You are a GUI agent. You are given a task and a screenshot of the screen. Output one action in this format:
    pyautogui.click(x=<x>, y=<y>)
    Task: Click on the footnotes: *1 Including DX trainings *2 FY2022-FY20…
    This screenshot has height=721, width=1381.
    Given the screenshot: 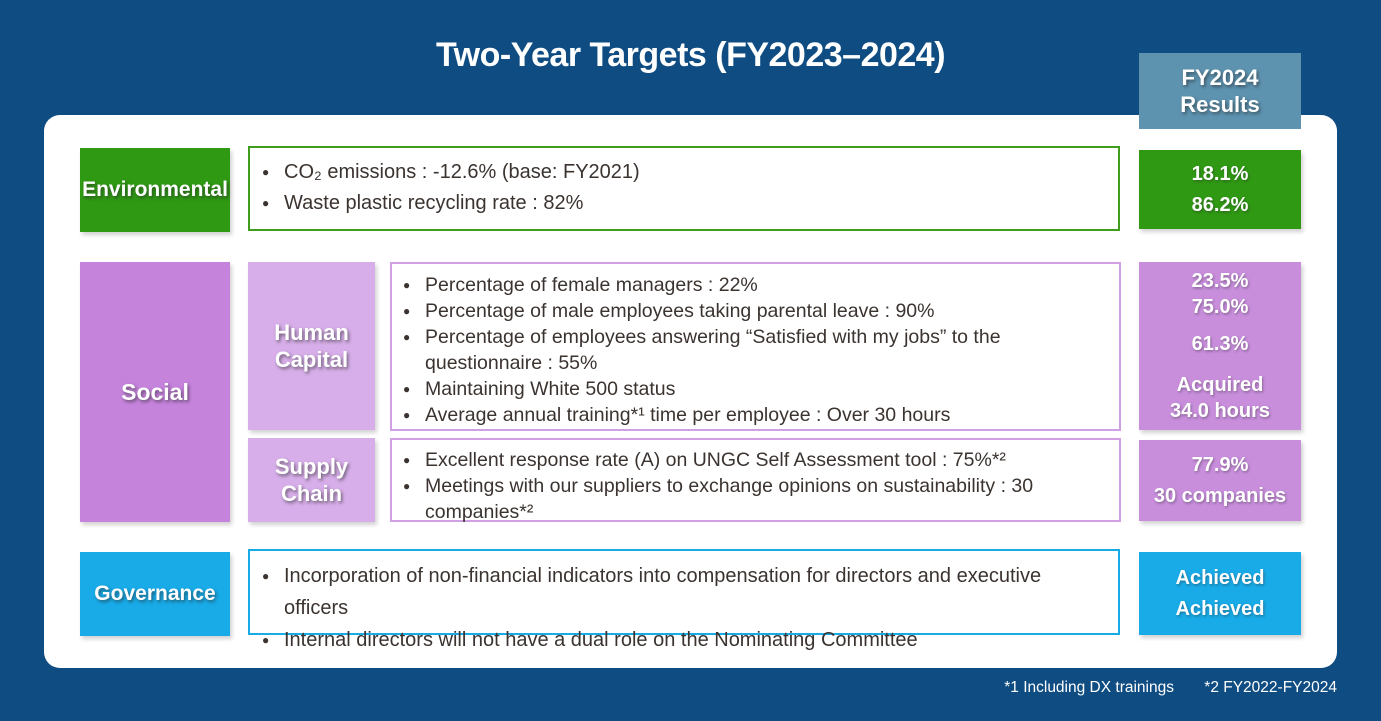 What is the action you would take?
    pyautogui.click(x=1170, y=688)
    